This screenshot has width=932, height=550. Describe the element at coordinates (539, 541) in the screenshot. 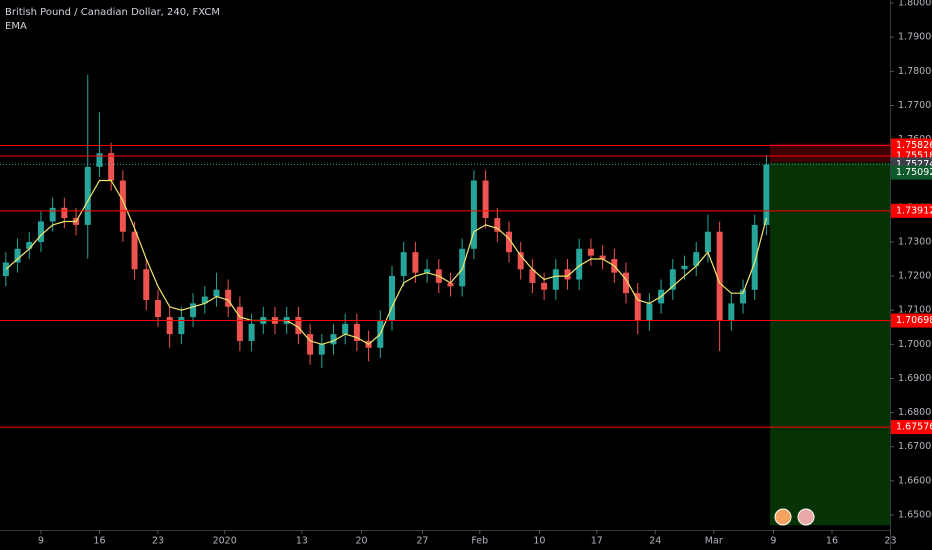

I see `x-tick-label: 10` at that location.